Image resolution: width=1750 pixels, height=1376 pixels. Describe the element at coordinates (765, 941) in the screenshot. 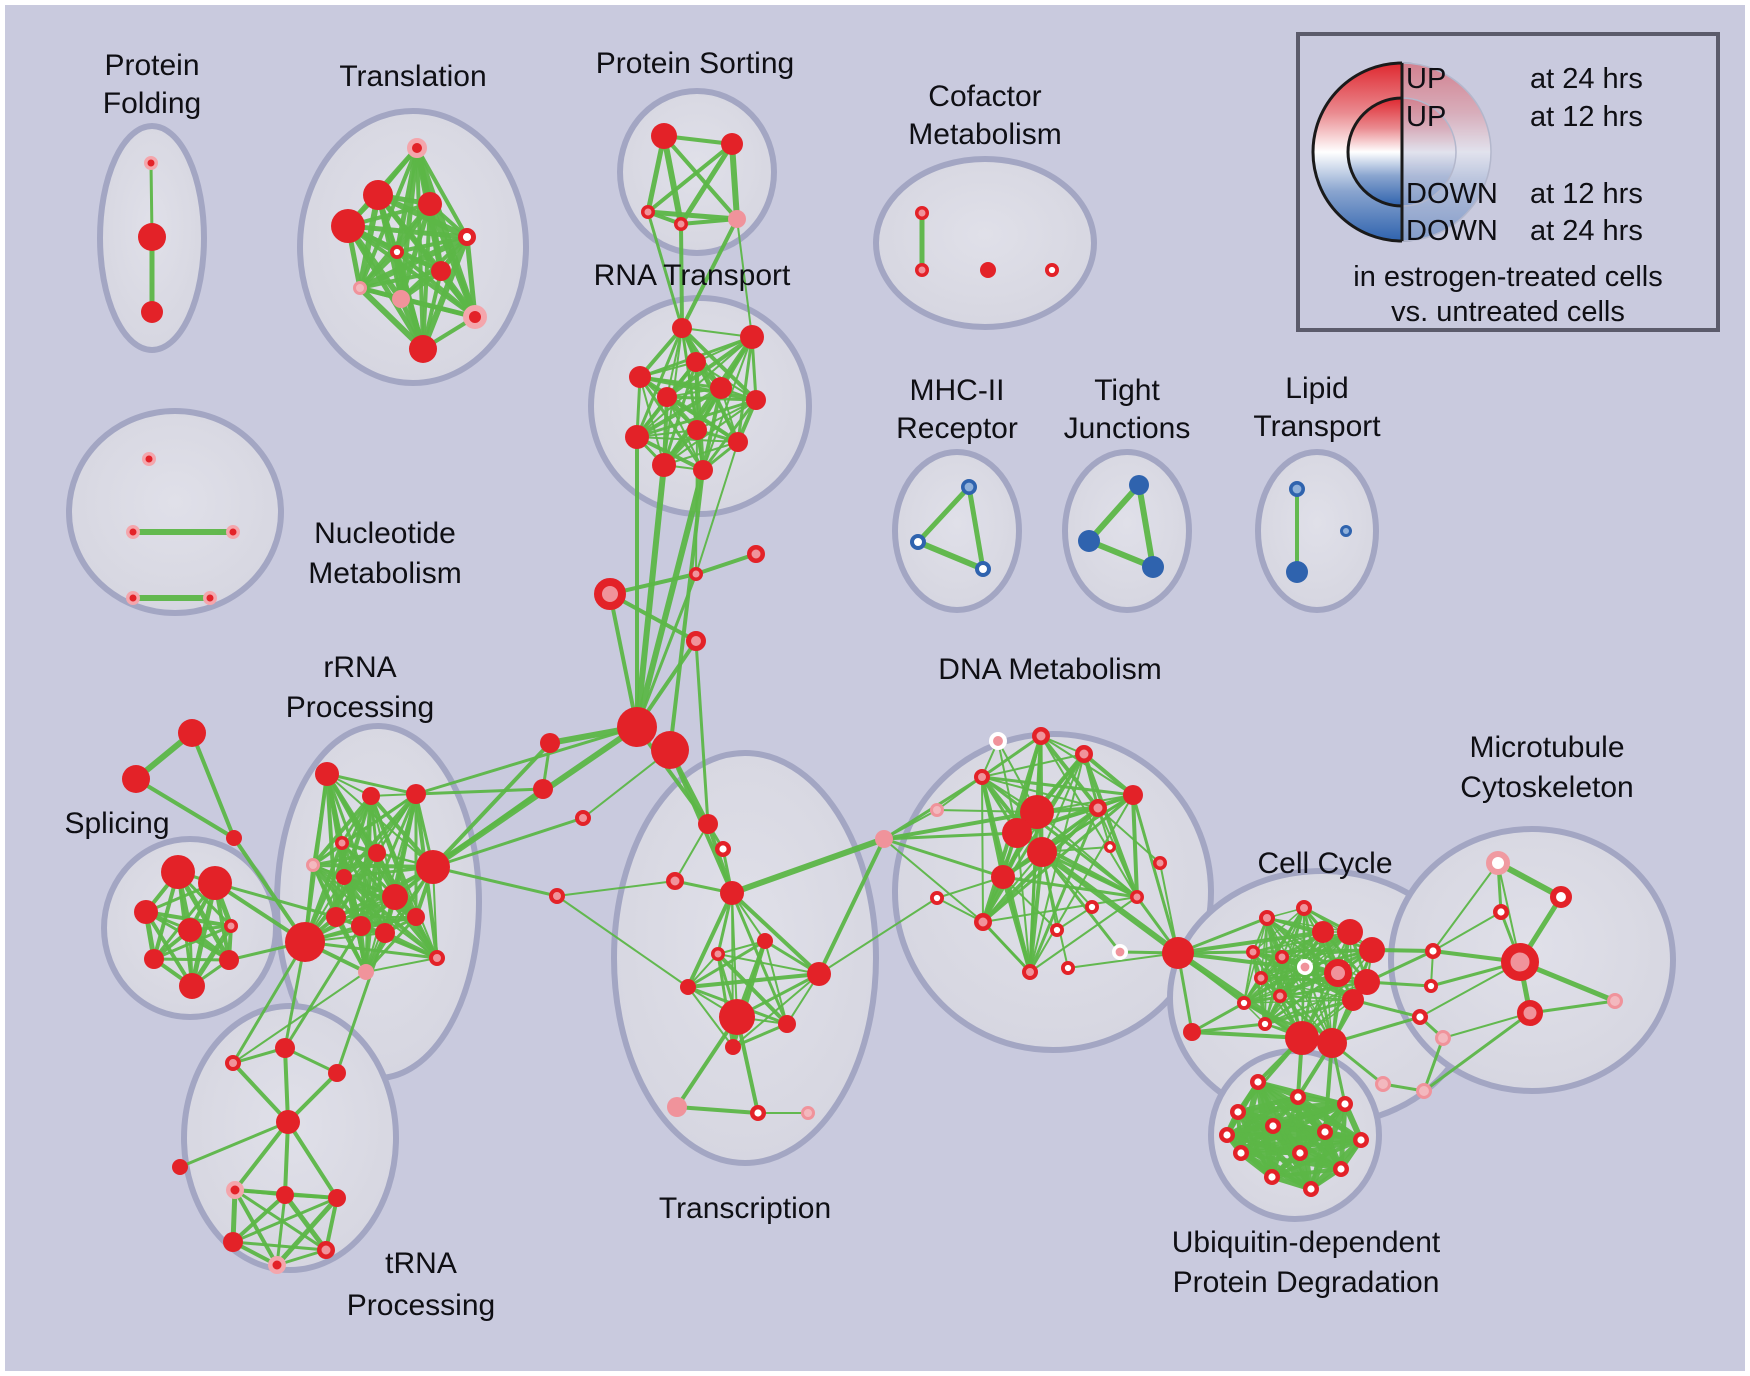

I see `node-tc5` at that location.